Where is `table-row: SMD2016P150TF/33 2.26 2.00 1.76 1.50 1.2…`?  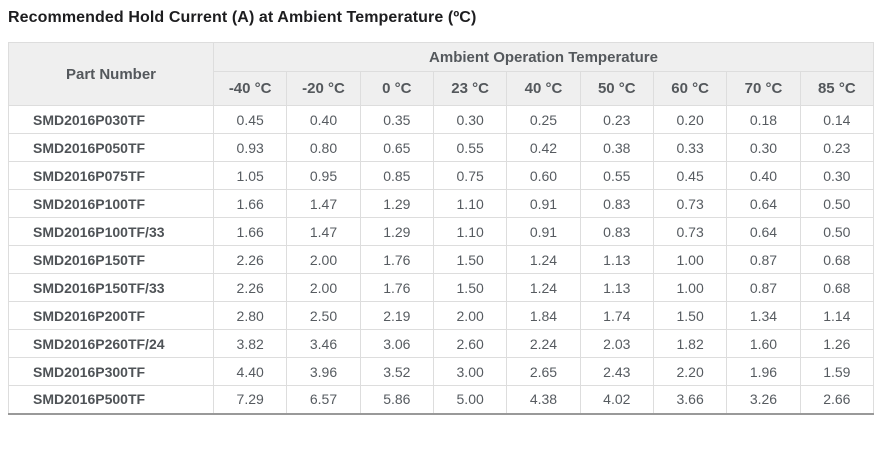 table-row: SMD2016P150TF/33 2.26 2.00 1.76 1.50 1.2… is located at coordinates (441, 287).